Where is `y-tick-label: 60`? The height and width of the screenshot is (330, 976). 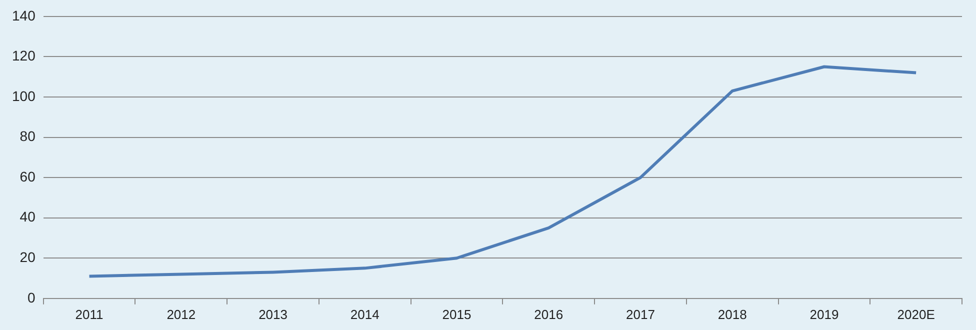 y-tick-label: 60 is located at coordinates (28, 176).